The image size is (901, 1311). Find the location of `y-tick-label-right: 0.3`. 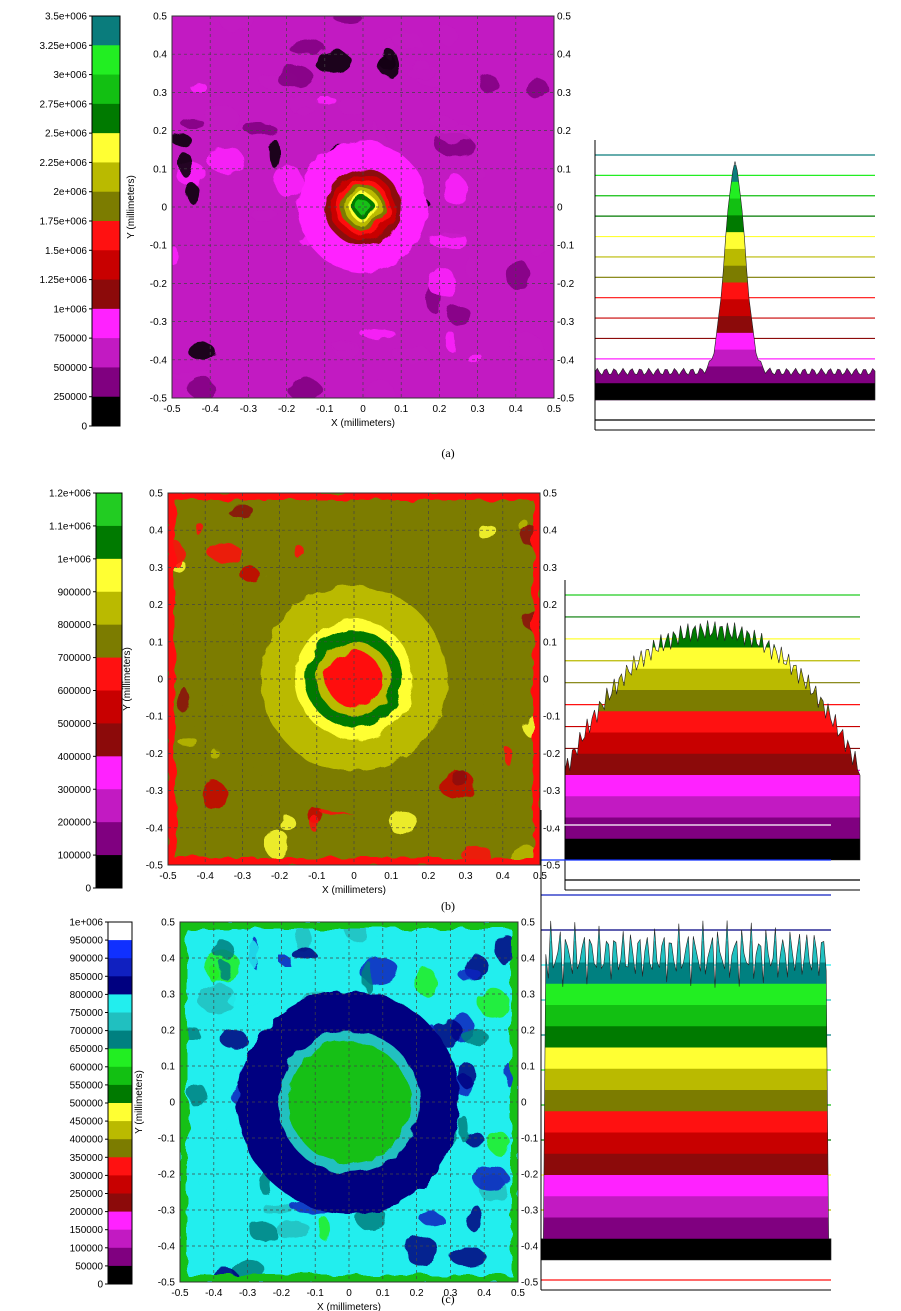

y-tick-label-right: 0.3 is located at coordinates (564, 93).